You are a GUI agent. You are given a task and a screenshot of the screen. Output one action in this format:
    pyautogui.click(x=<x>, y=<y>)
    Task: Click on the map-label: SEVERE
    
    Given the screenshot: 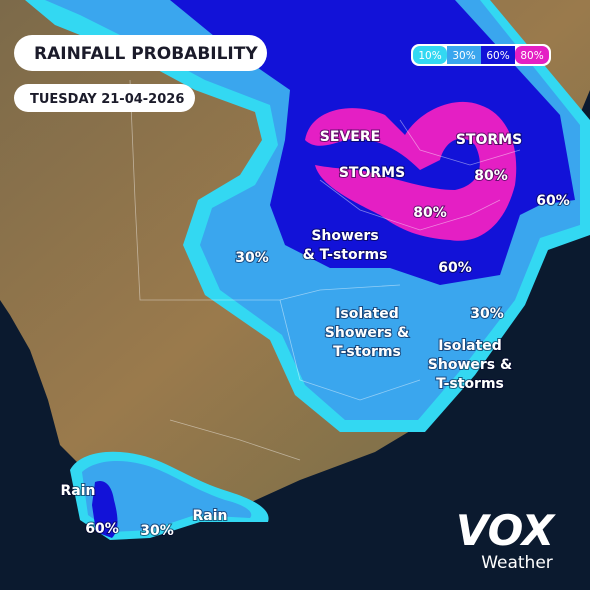 What is the action you would take?
    pyautogui.click(x=350, y=137)
    